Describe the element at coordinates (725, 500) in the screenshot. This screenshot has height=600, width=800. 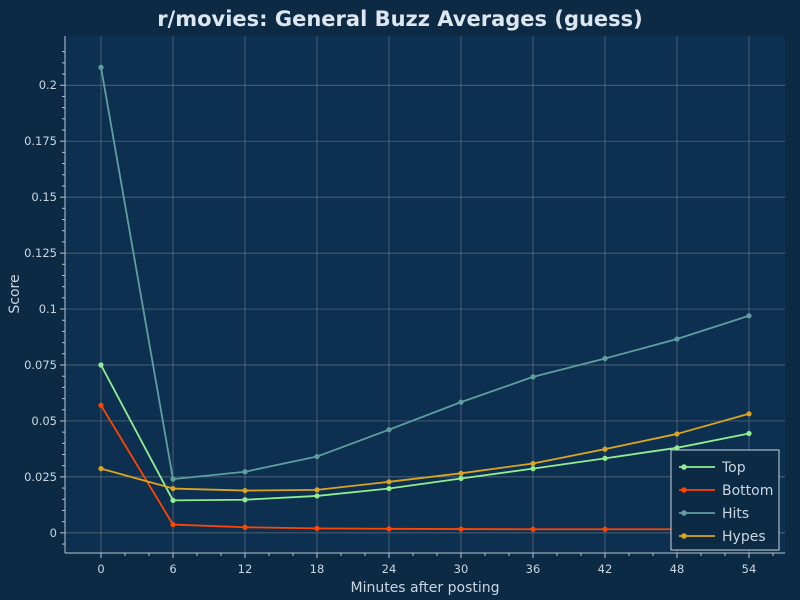
I see `legend: Top Bottom Hits Hypes` at that location.